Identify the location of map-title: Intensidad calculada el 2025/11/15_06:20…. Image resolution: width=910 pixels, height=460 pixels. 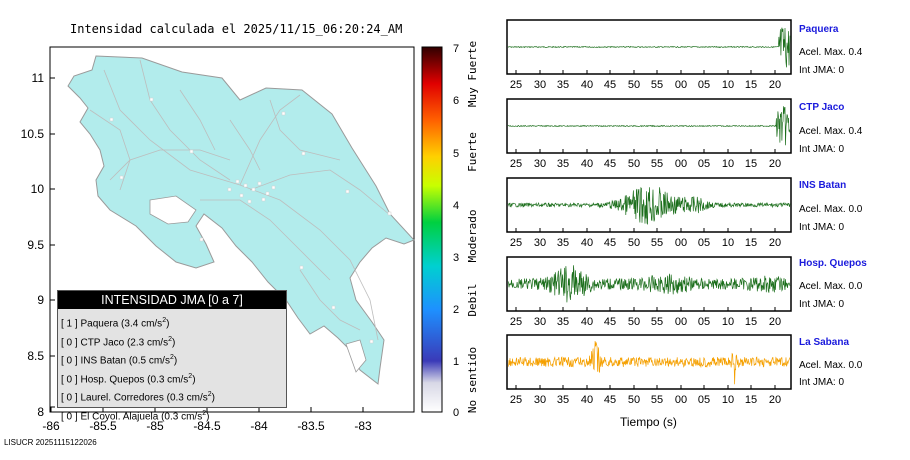
(236, 29).